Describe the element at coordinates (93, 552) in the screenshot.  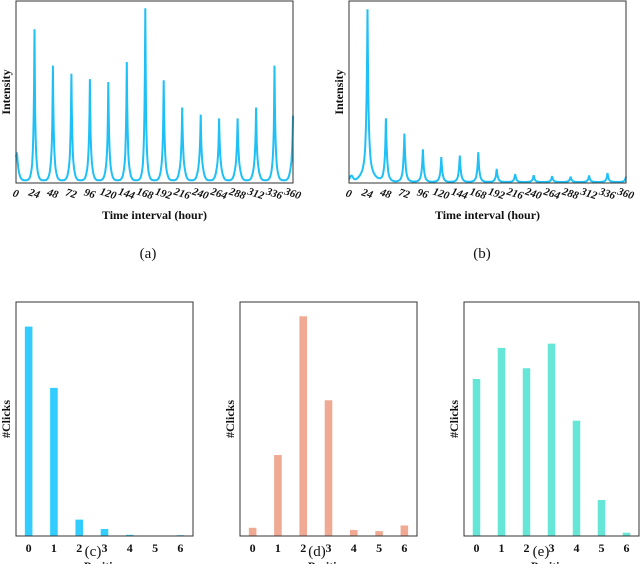
I see `subplot-caption: (c)` at that location.